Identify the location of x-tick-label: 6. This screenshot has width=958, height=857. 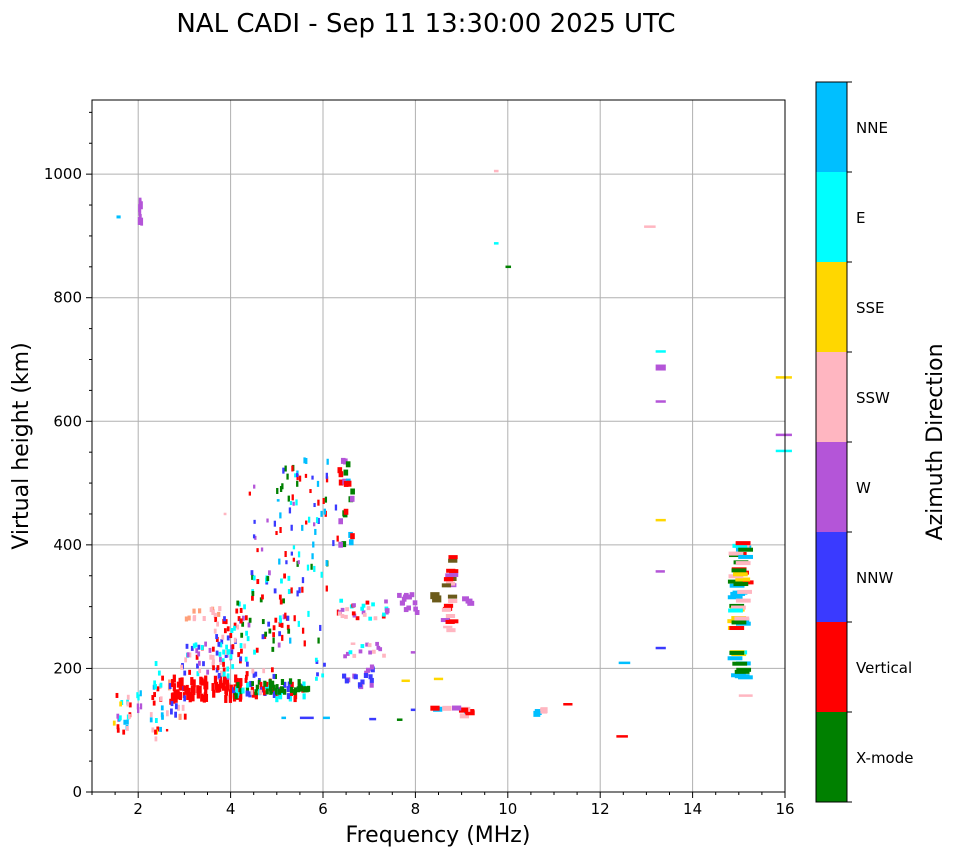
(323, 809).